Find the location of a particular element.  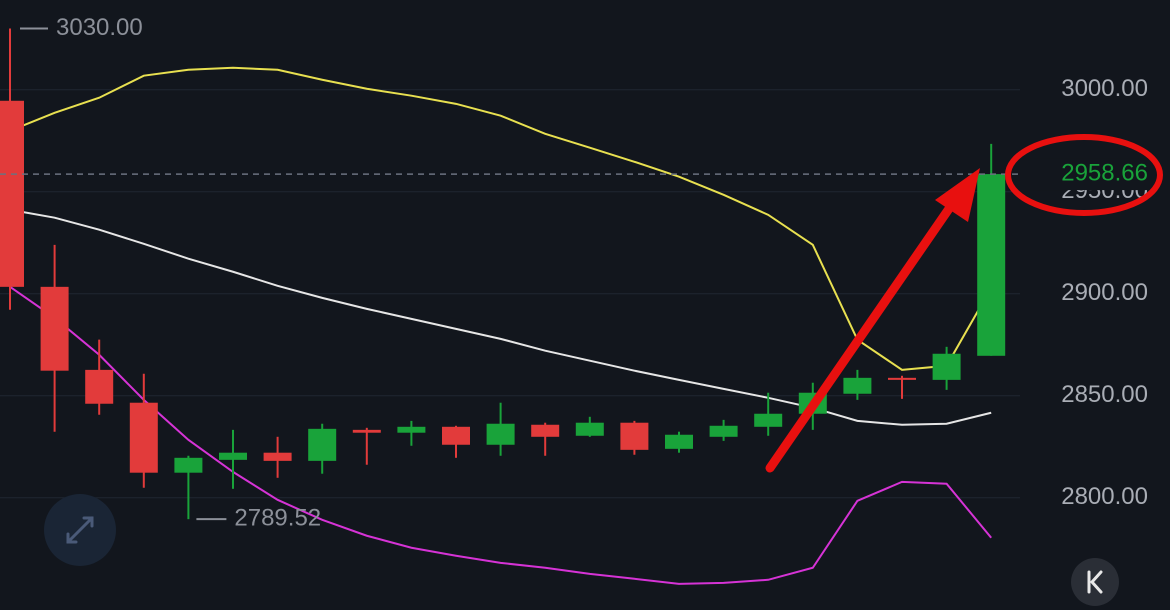

highlight-ellipse is located at coordinates (1084, 175).